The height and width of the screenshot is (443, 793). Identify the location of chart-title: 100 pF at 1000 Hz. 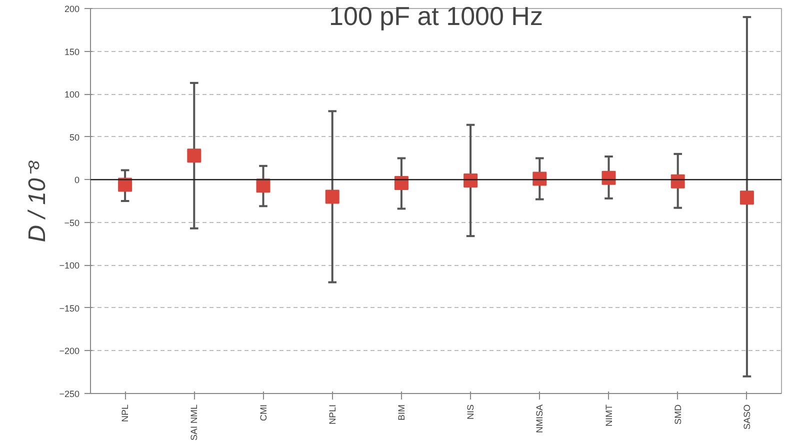
(436, 16).